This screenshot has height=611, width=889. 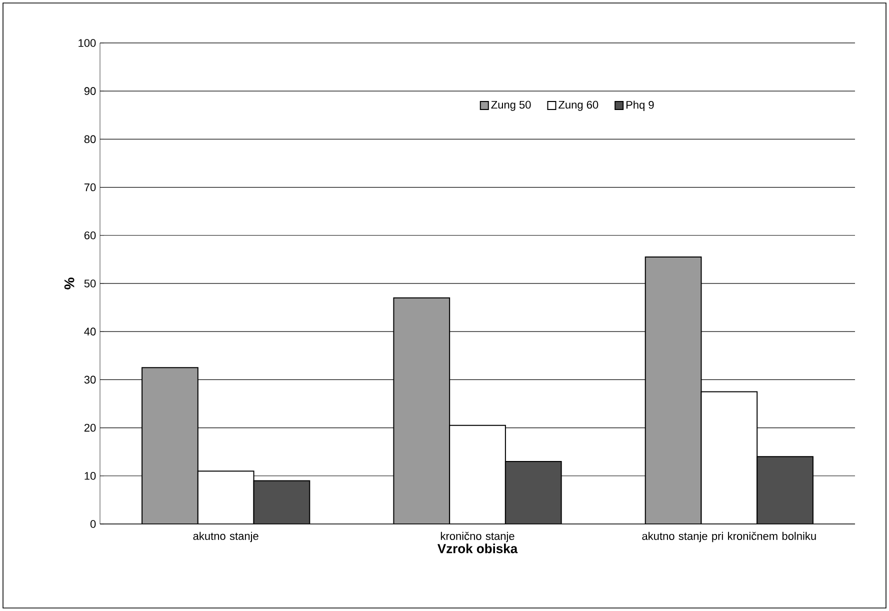 I want to click on y-tick-label: 60, so click(x=90, y=235).